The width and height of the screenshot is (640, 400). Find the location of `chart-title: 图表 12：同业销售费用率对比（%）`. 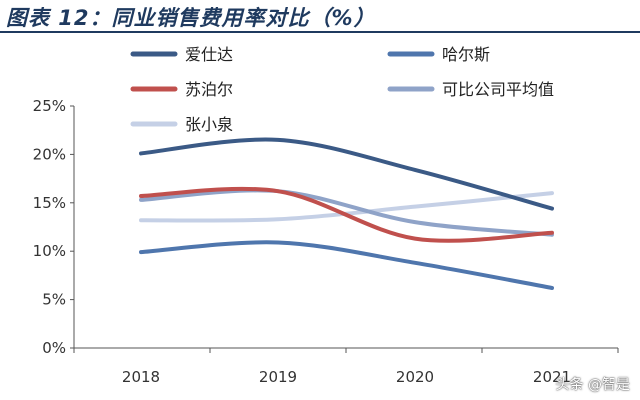

chart-title: 图表 12：同业销售费用率对比（%） is located at coordinates (191, 18).